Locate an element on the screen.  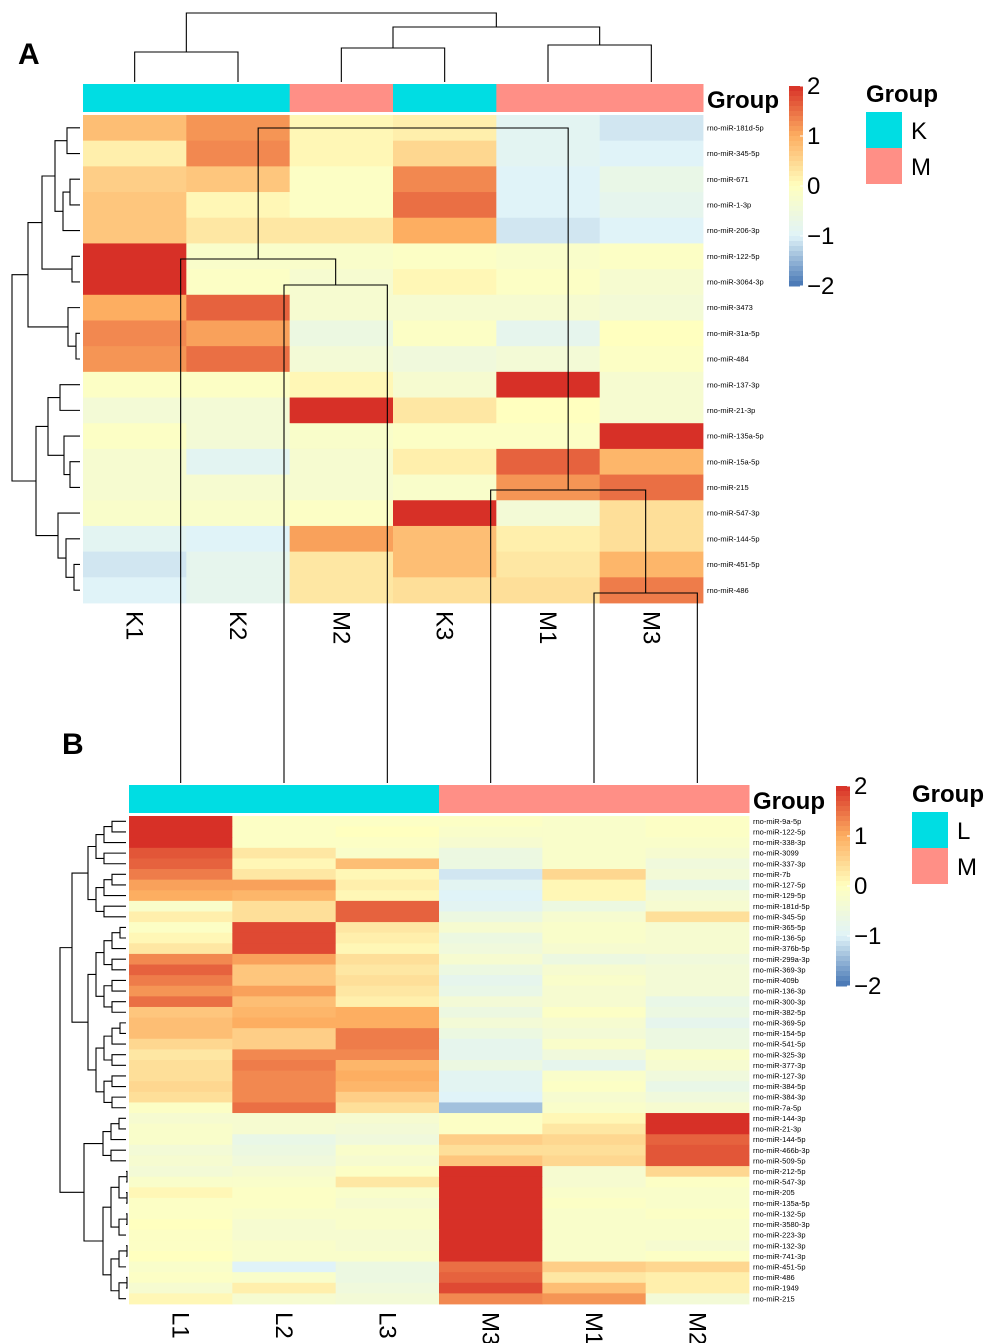
row-label: rno-miR-369-3p is located at coordinates (779, 969).